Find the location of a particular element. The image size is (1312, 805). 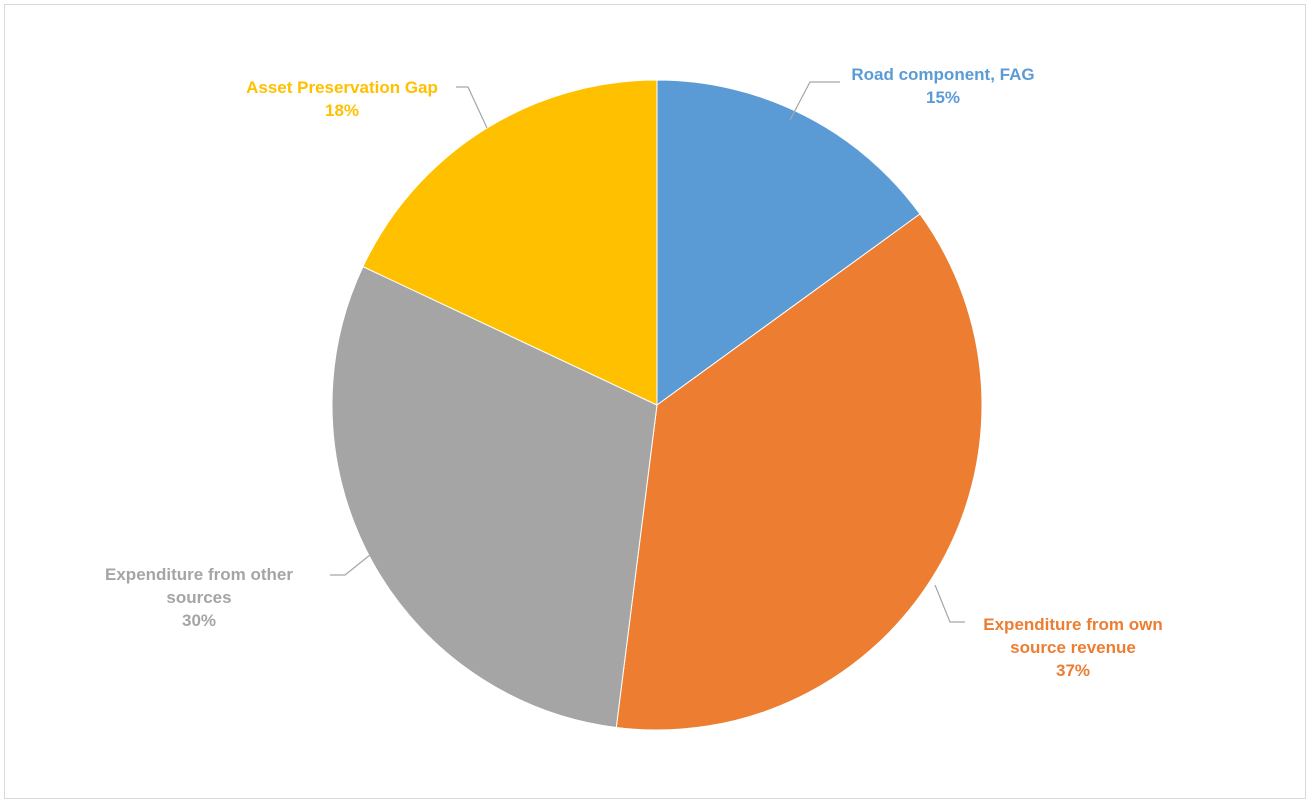

data-label-text: source revenue is located at coordinates (1073, 647).